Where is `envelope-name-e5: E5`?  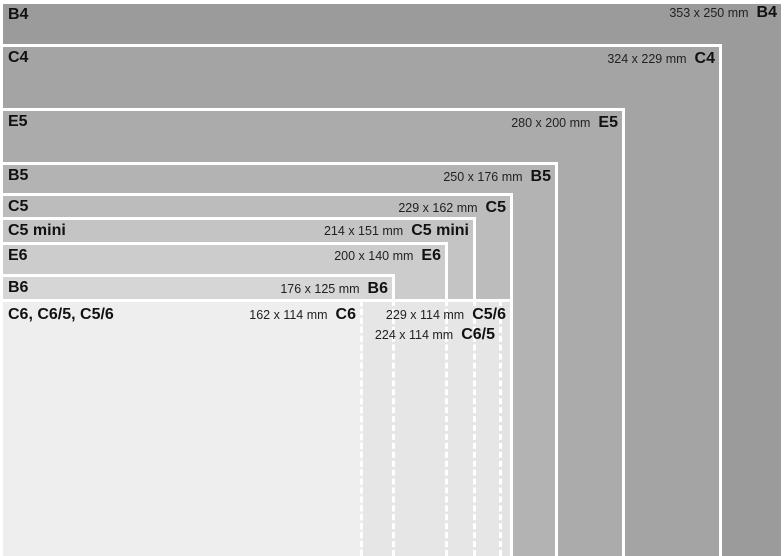
envelope-name-e5: E5 is located at coordinates (18, 121).